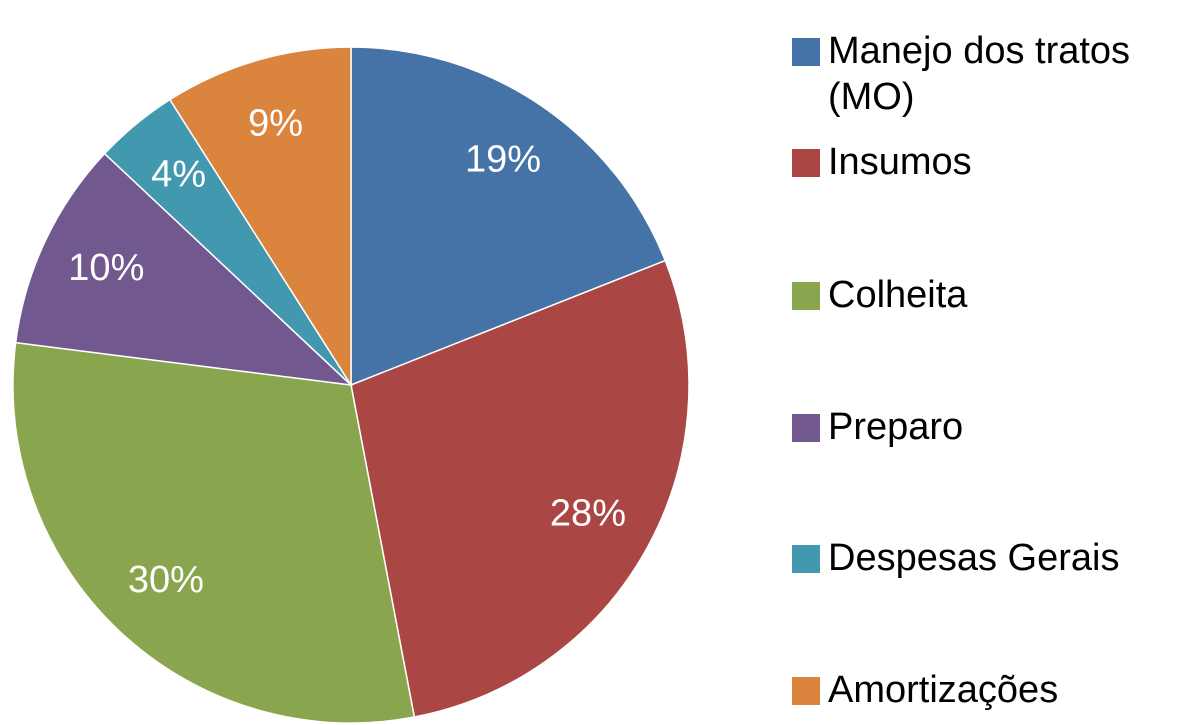 The height and width of the screenshot is (725, 1191). I want to click on legend-label: Insumos, so click(900, 162).